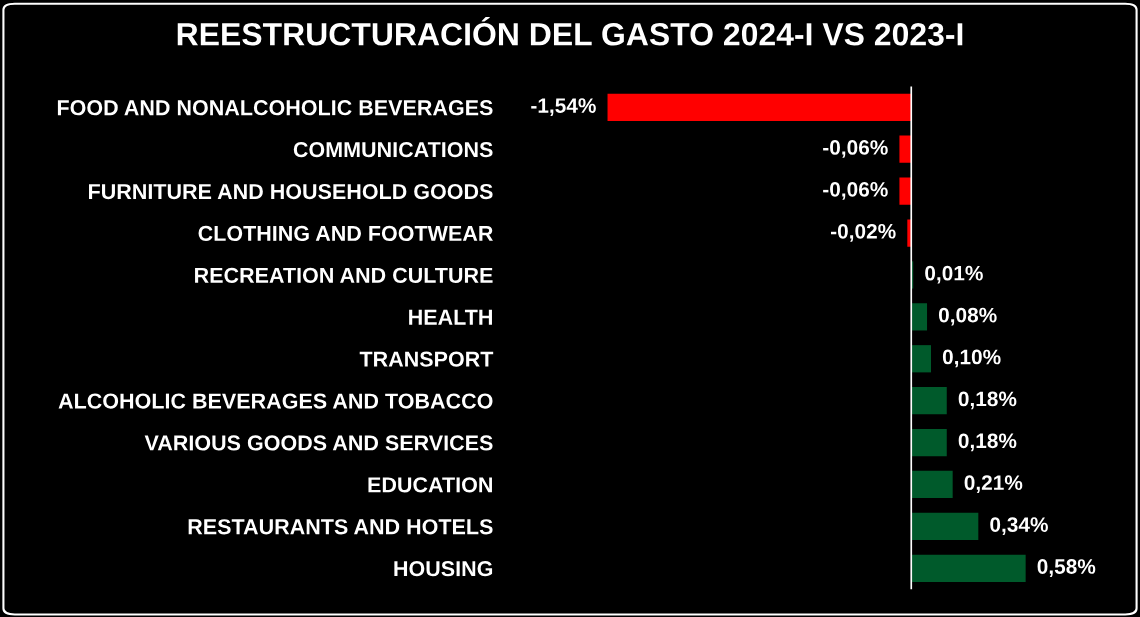 Image resolution: width=1140 pixels, height=617 pixels. Describe the element at coordinates (344, 275) in the screenshot. I see `y-tick-label: RECREATION AND CULTURE` at that location.